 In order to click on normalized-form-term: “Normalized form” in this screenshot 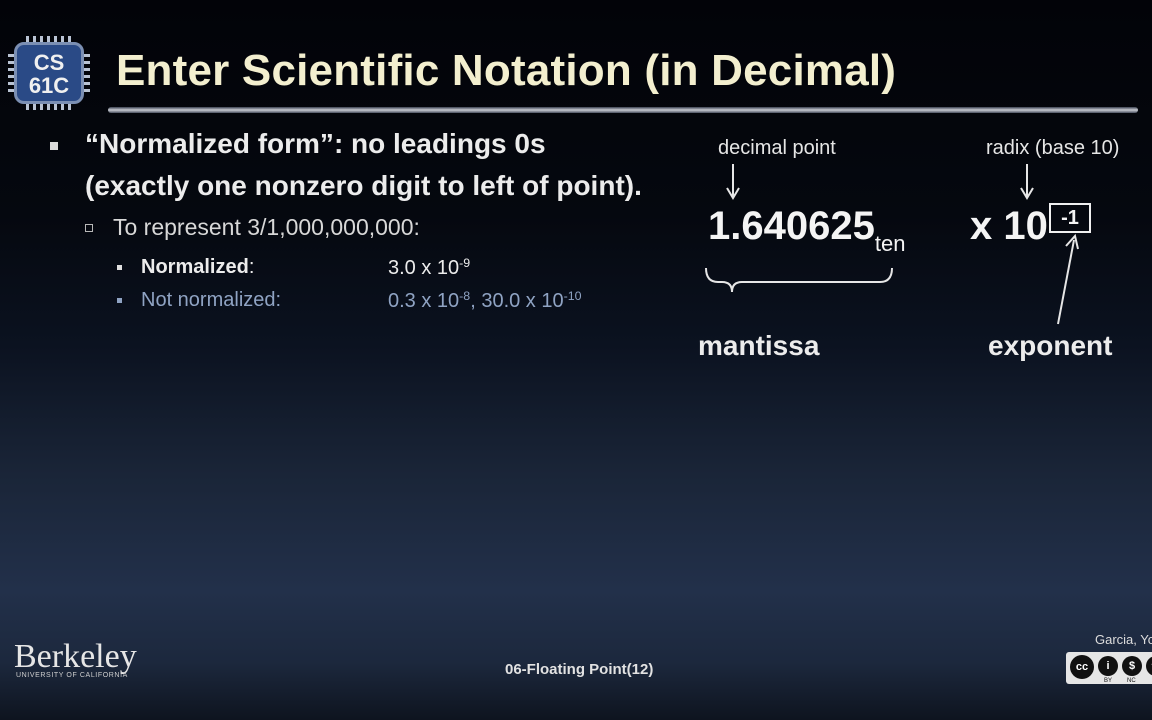, I will do `click(209, 143)`.